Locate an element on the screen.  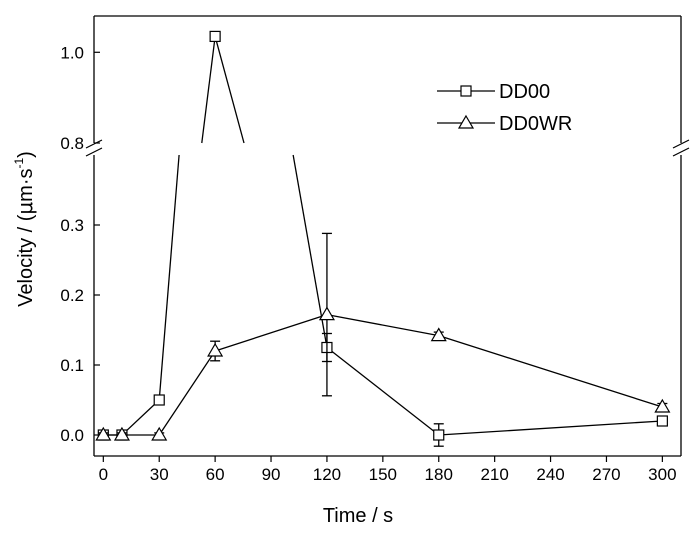
x-tick-label: 270 is located at coordinates (606, 474).